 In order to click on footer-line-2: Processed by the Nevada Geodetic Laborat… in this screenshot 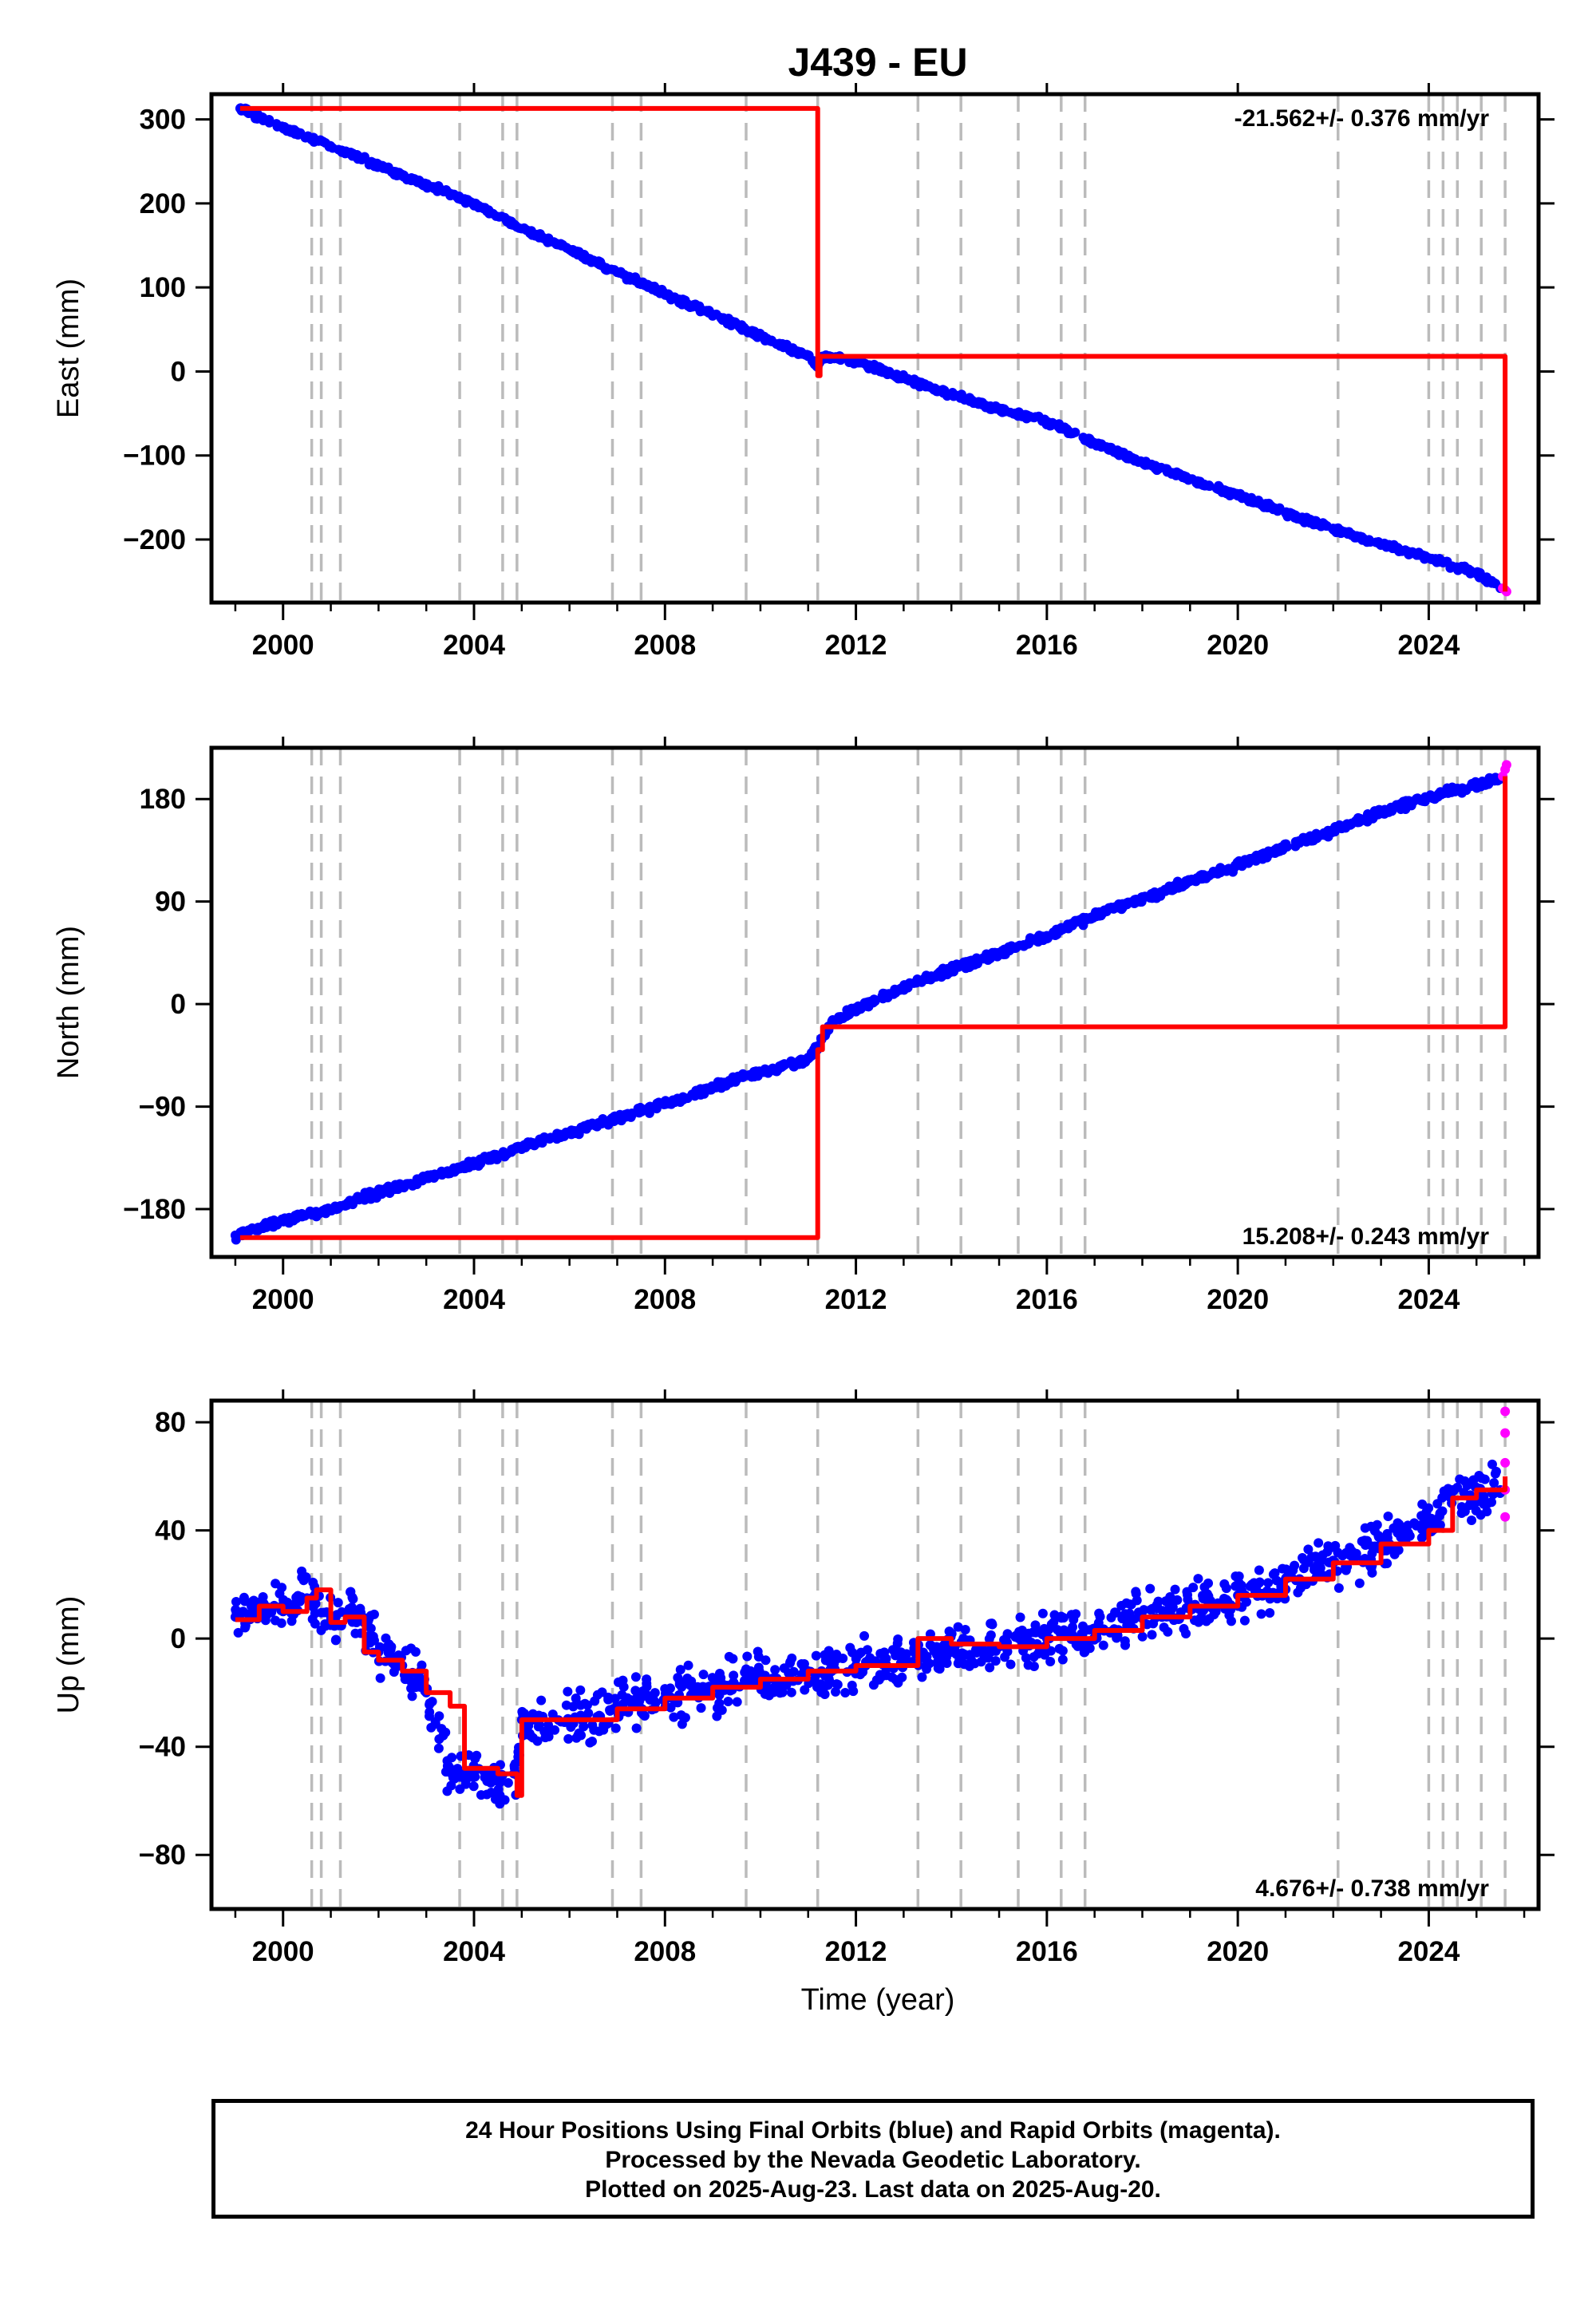, I will do `click(873, 2160)`.